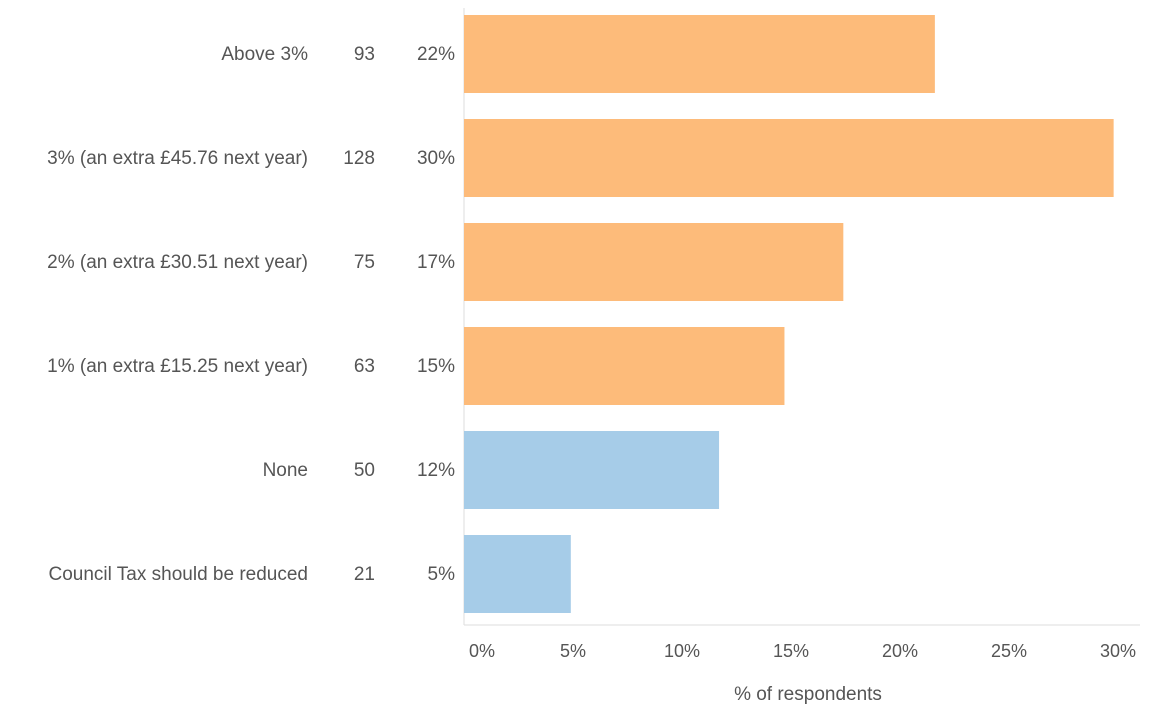 The height and width of the screenshot is (708, 1149). I want to click on category-label: None, so click(285, 470).